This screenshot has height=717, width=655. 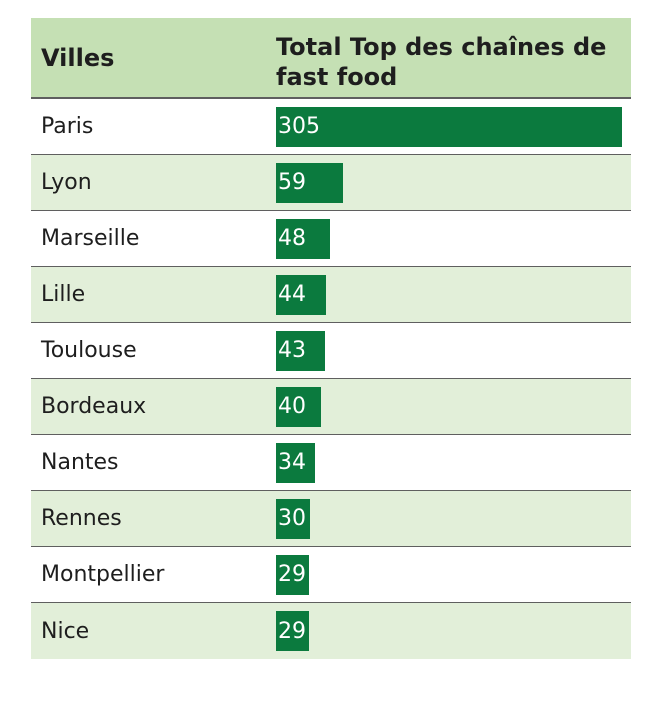 I want to click on table-row: Paris 305, so click(x=331, y=127).